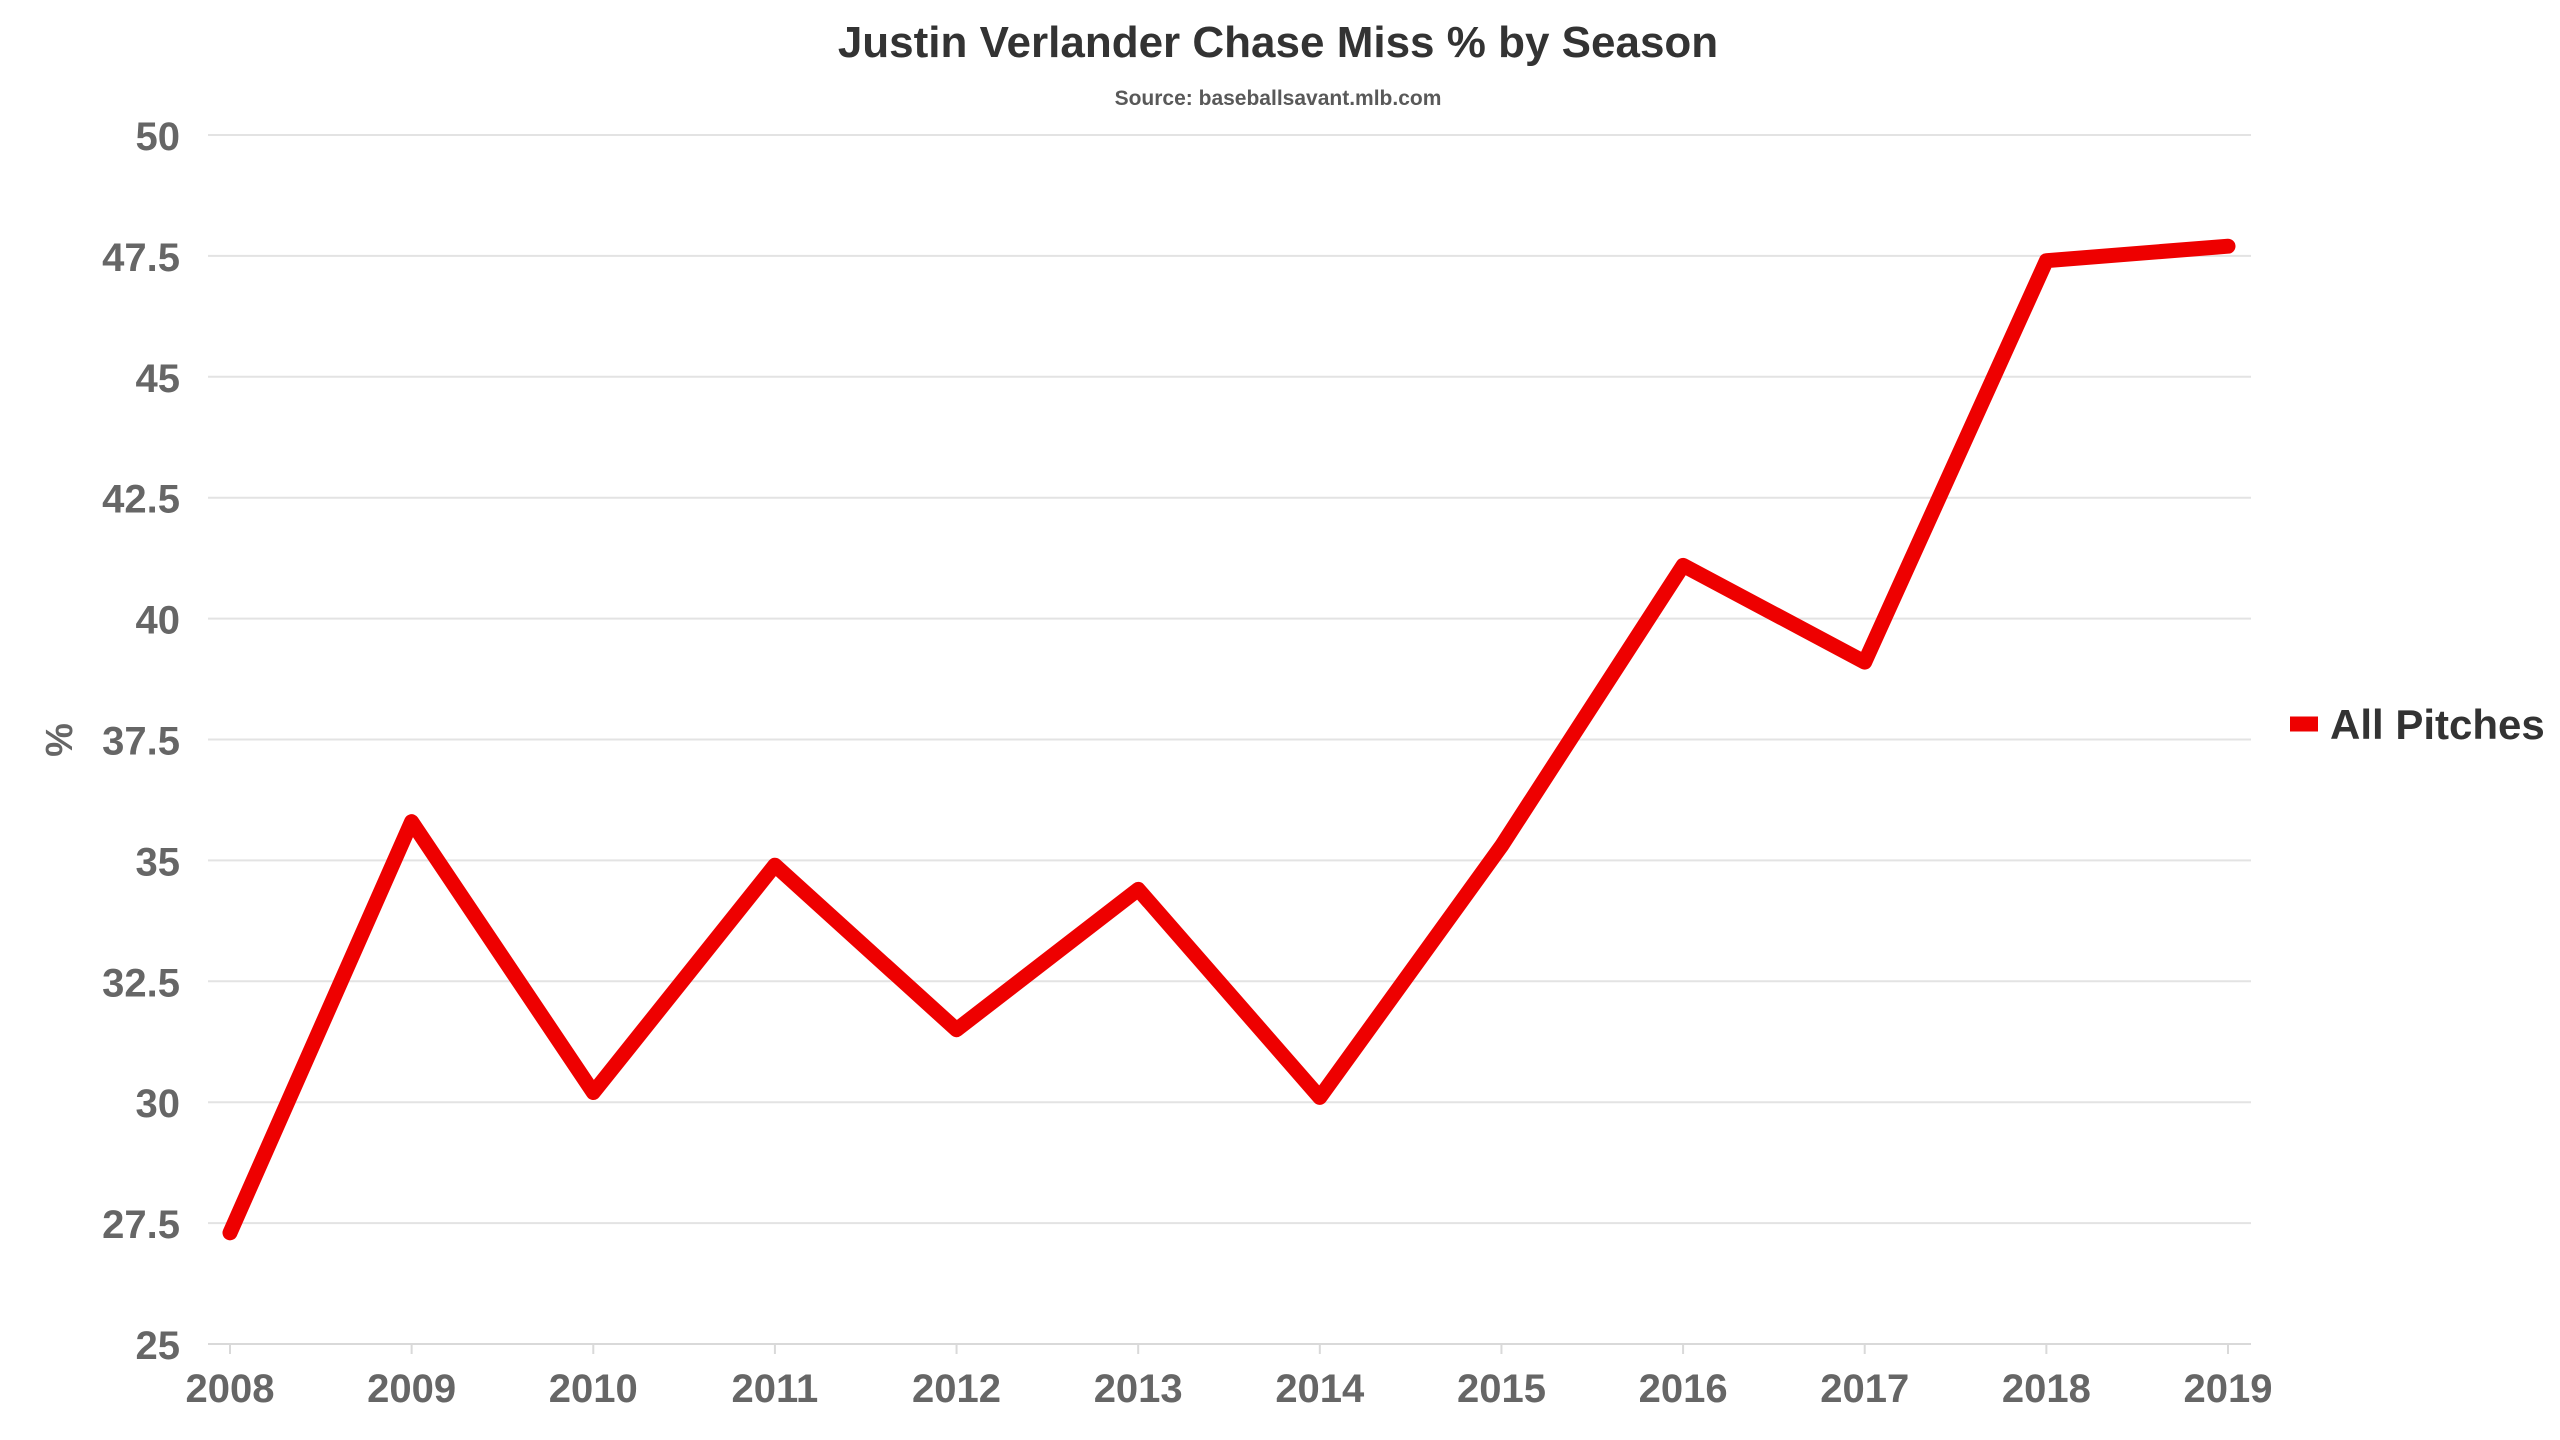 Image resolution: width=2560 pixels, height=1440 pixels. Describe the element at coordinates (775, 1389) in the screenshot. I see `x-tick-label: 2011` at that location.